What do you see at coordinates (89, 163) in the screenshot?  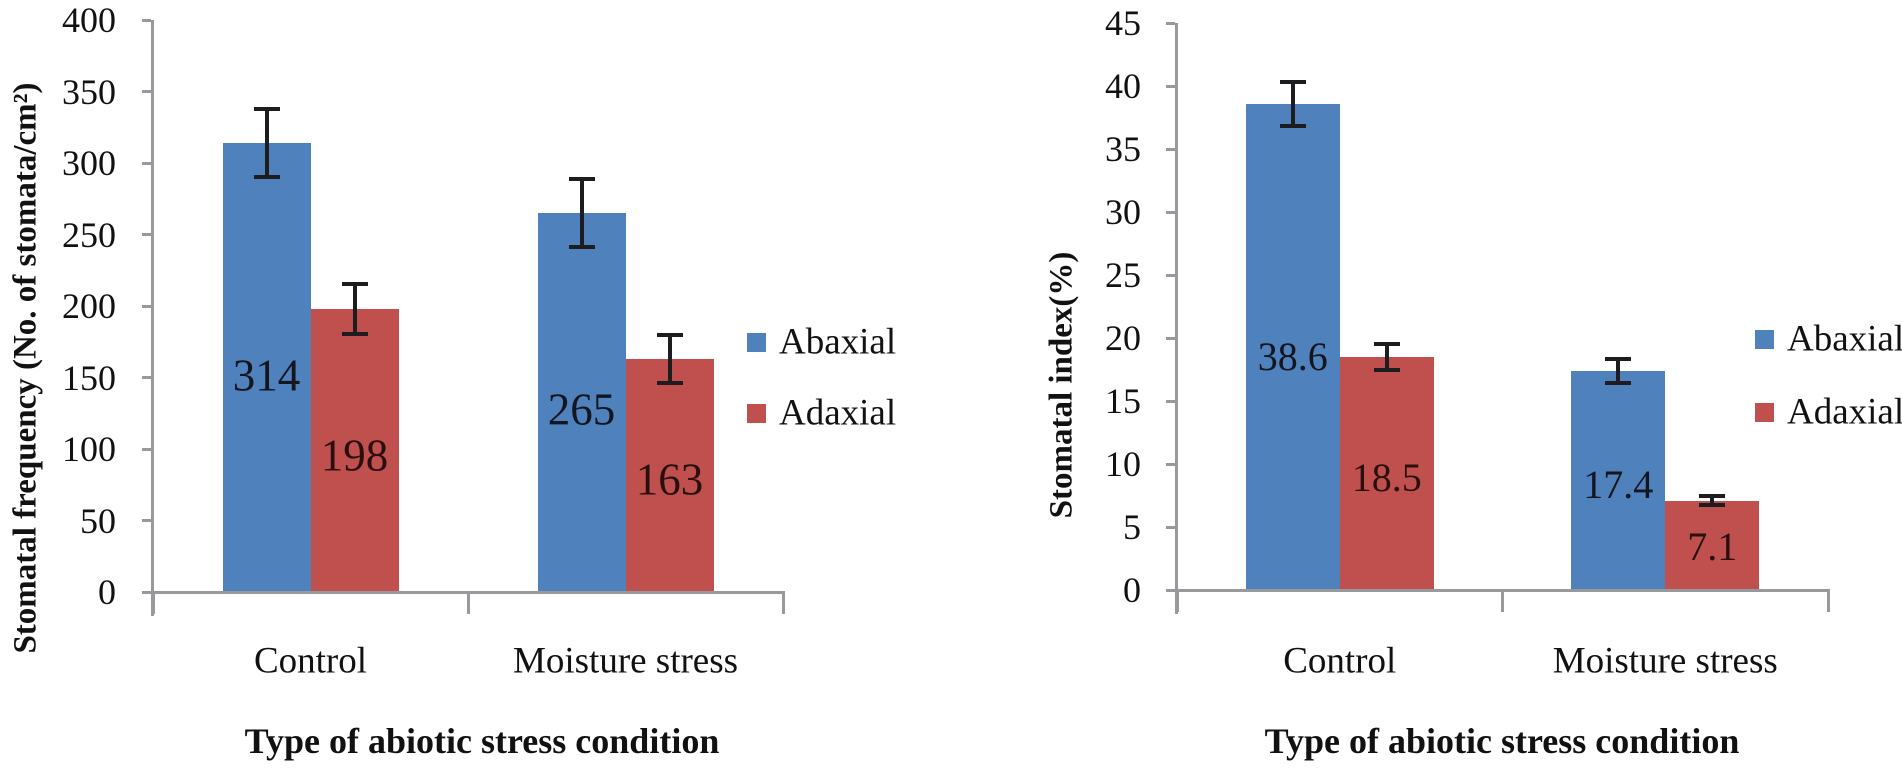 I see `y-tick-label-300: 300` at bounding box center [89, 163].